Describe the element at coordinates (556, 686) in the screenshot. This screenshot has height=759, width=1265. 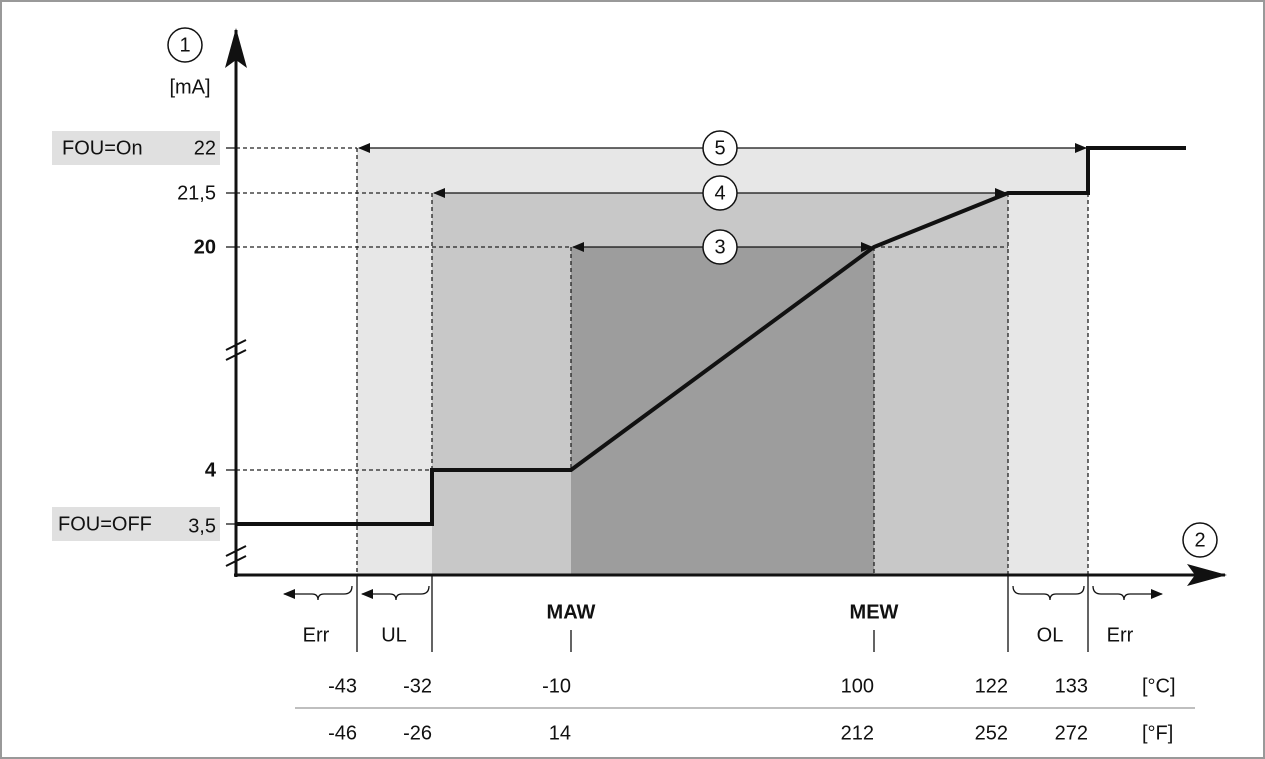
I see `temperature-value: -10` at that location.